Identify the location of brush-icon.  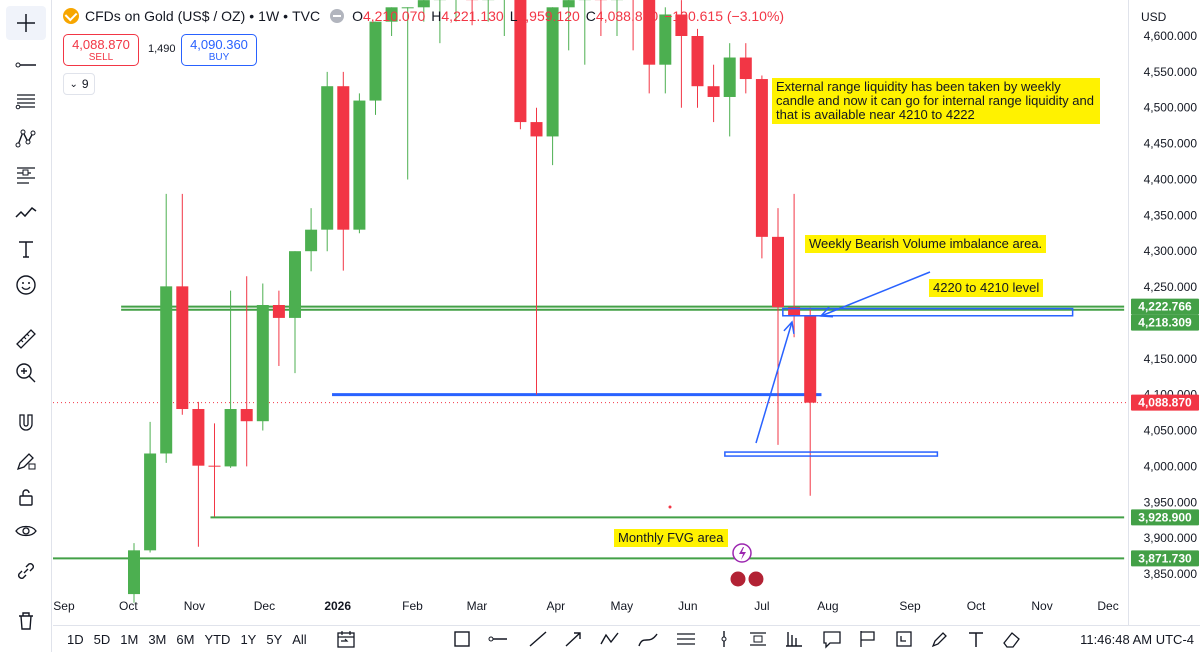
(26, 213).